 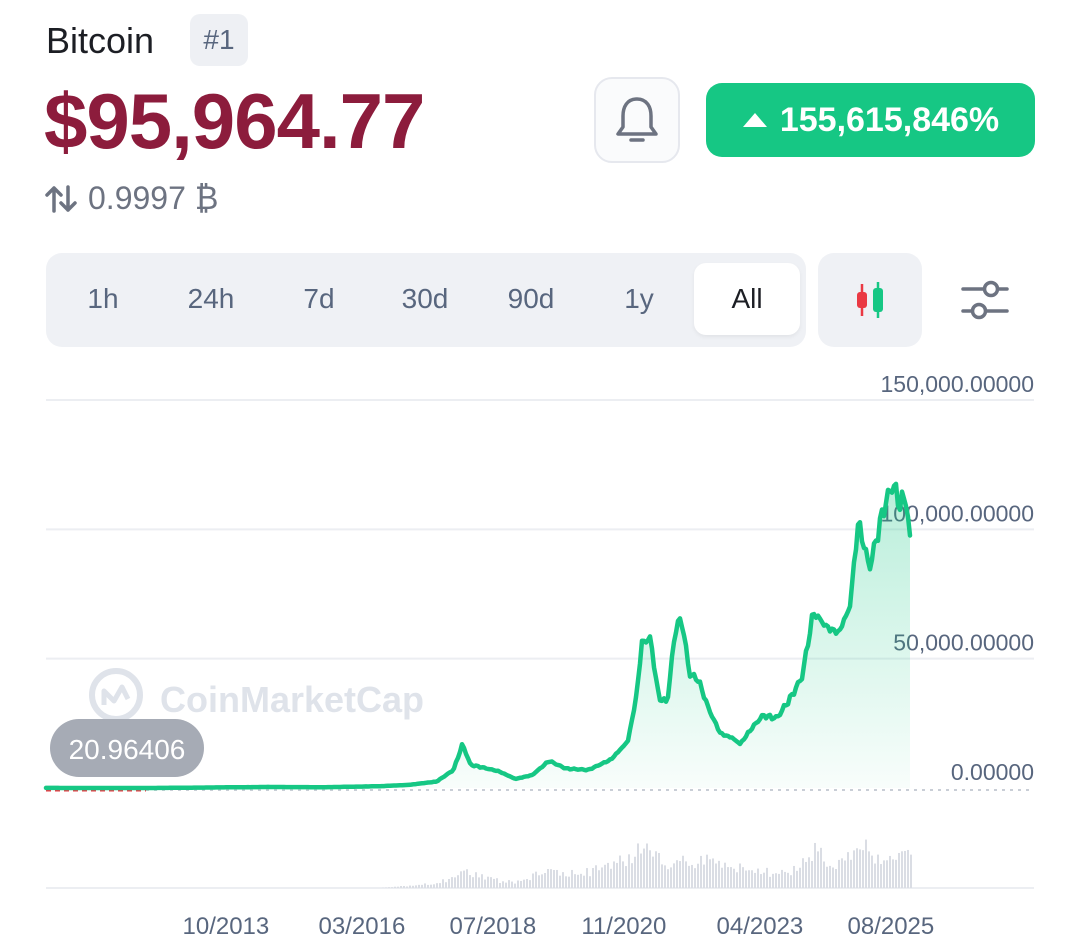 I want to click on chart-settings-button, so click(x=985, y=300).